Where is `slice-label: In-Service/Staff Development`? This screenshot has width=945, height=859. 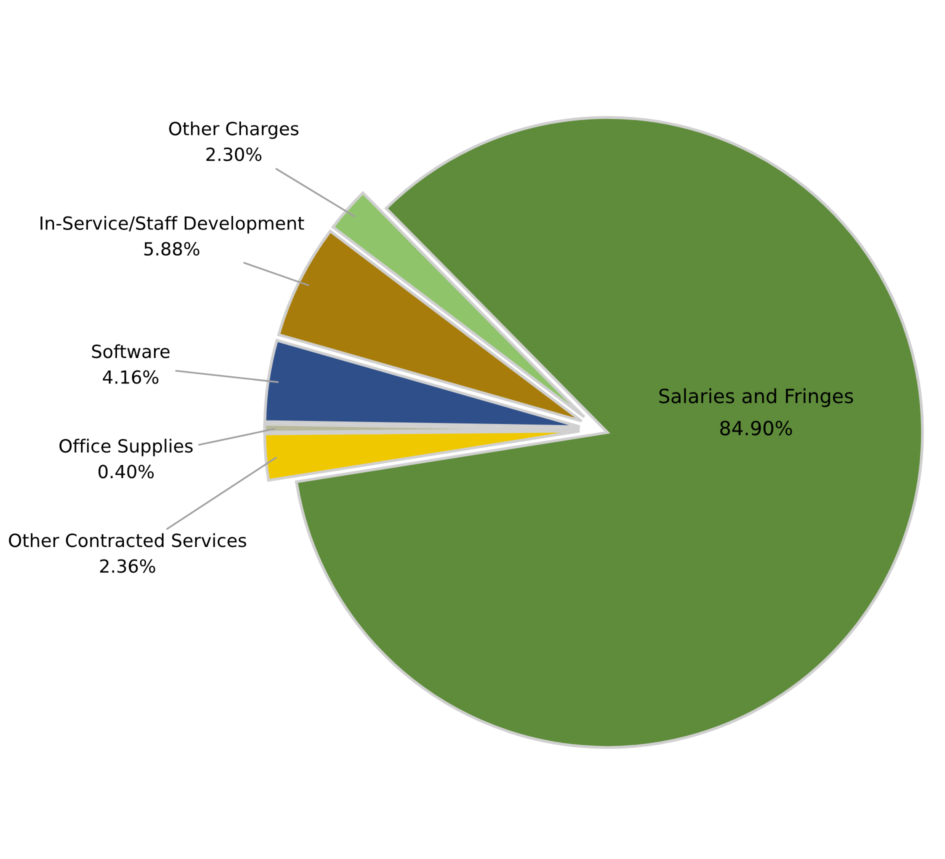 slice-label: In-Service/Staff Development is located at coordinates (172, 225).